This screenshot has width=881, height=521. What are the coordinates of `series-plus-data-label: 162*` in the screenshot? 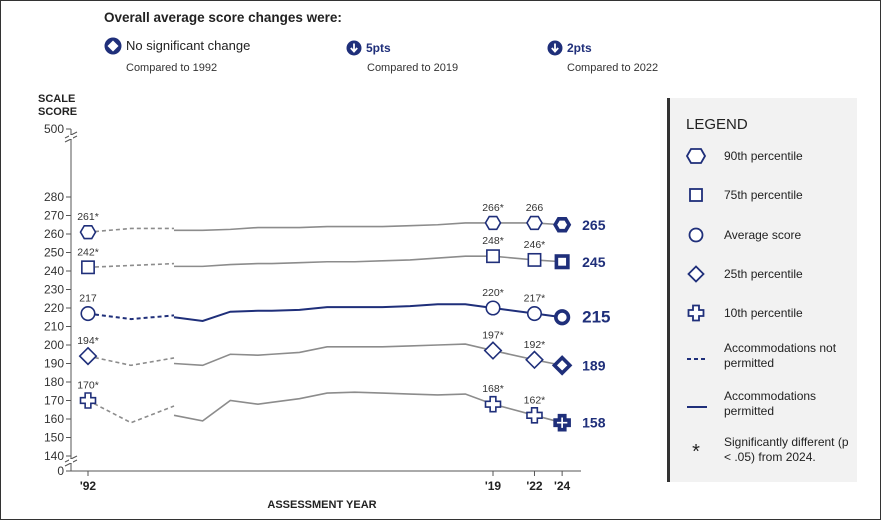 It's located at (535, 400).